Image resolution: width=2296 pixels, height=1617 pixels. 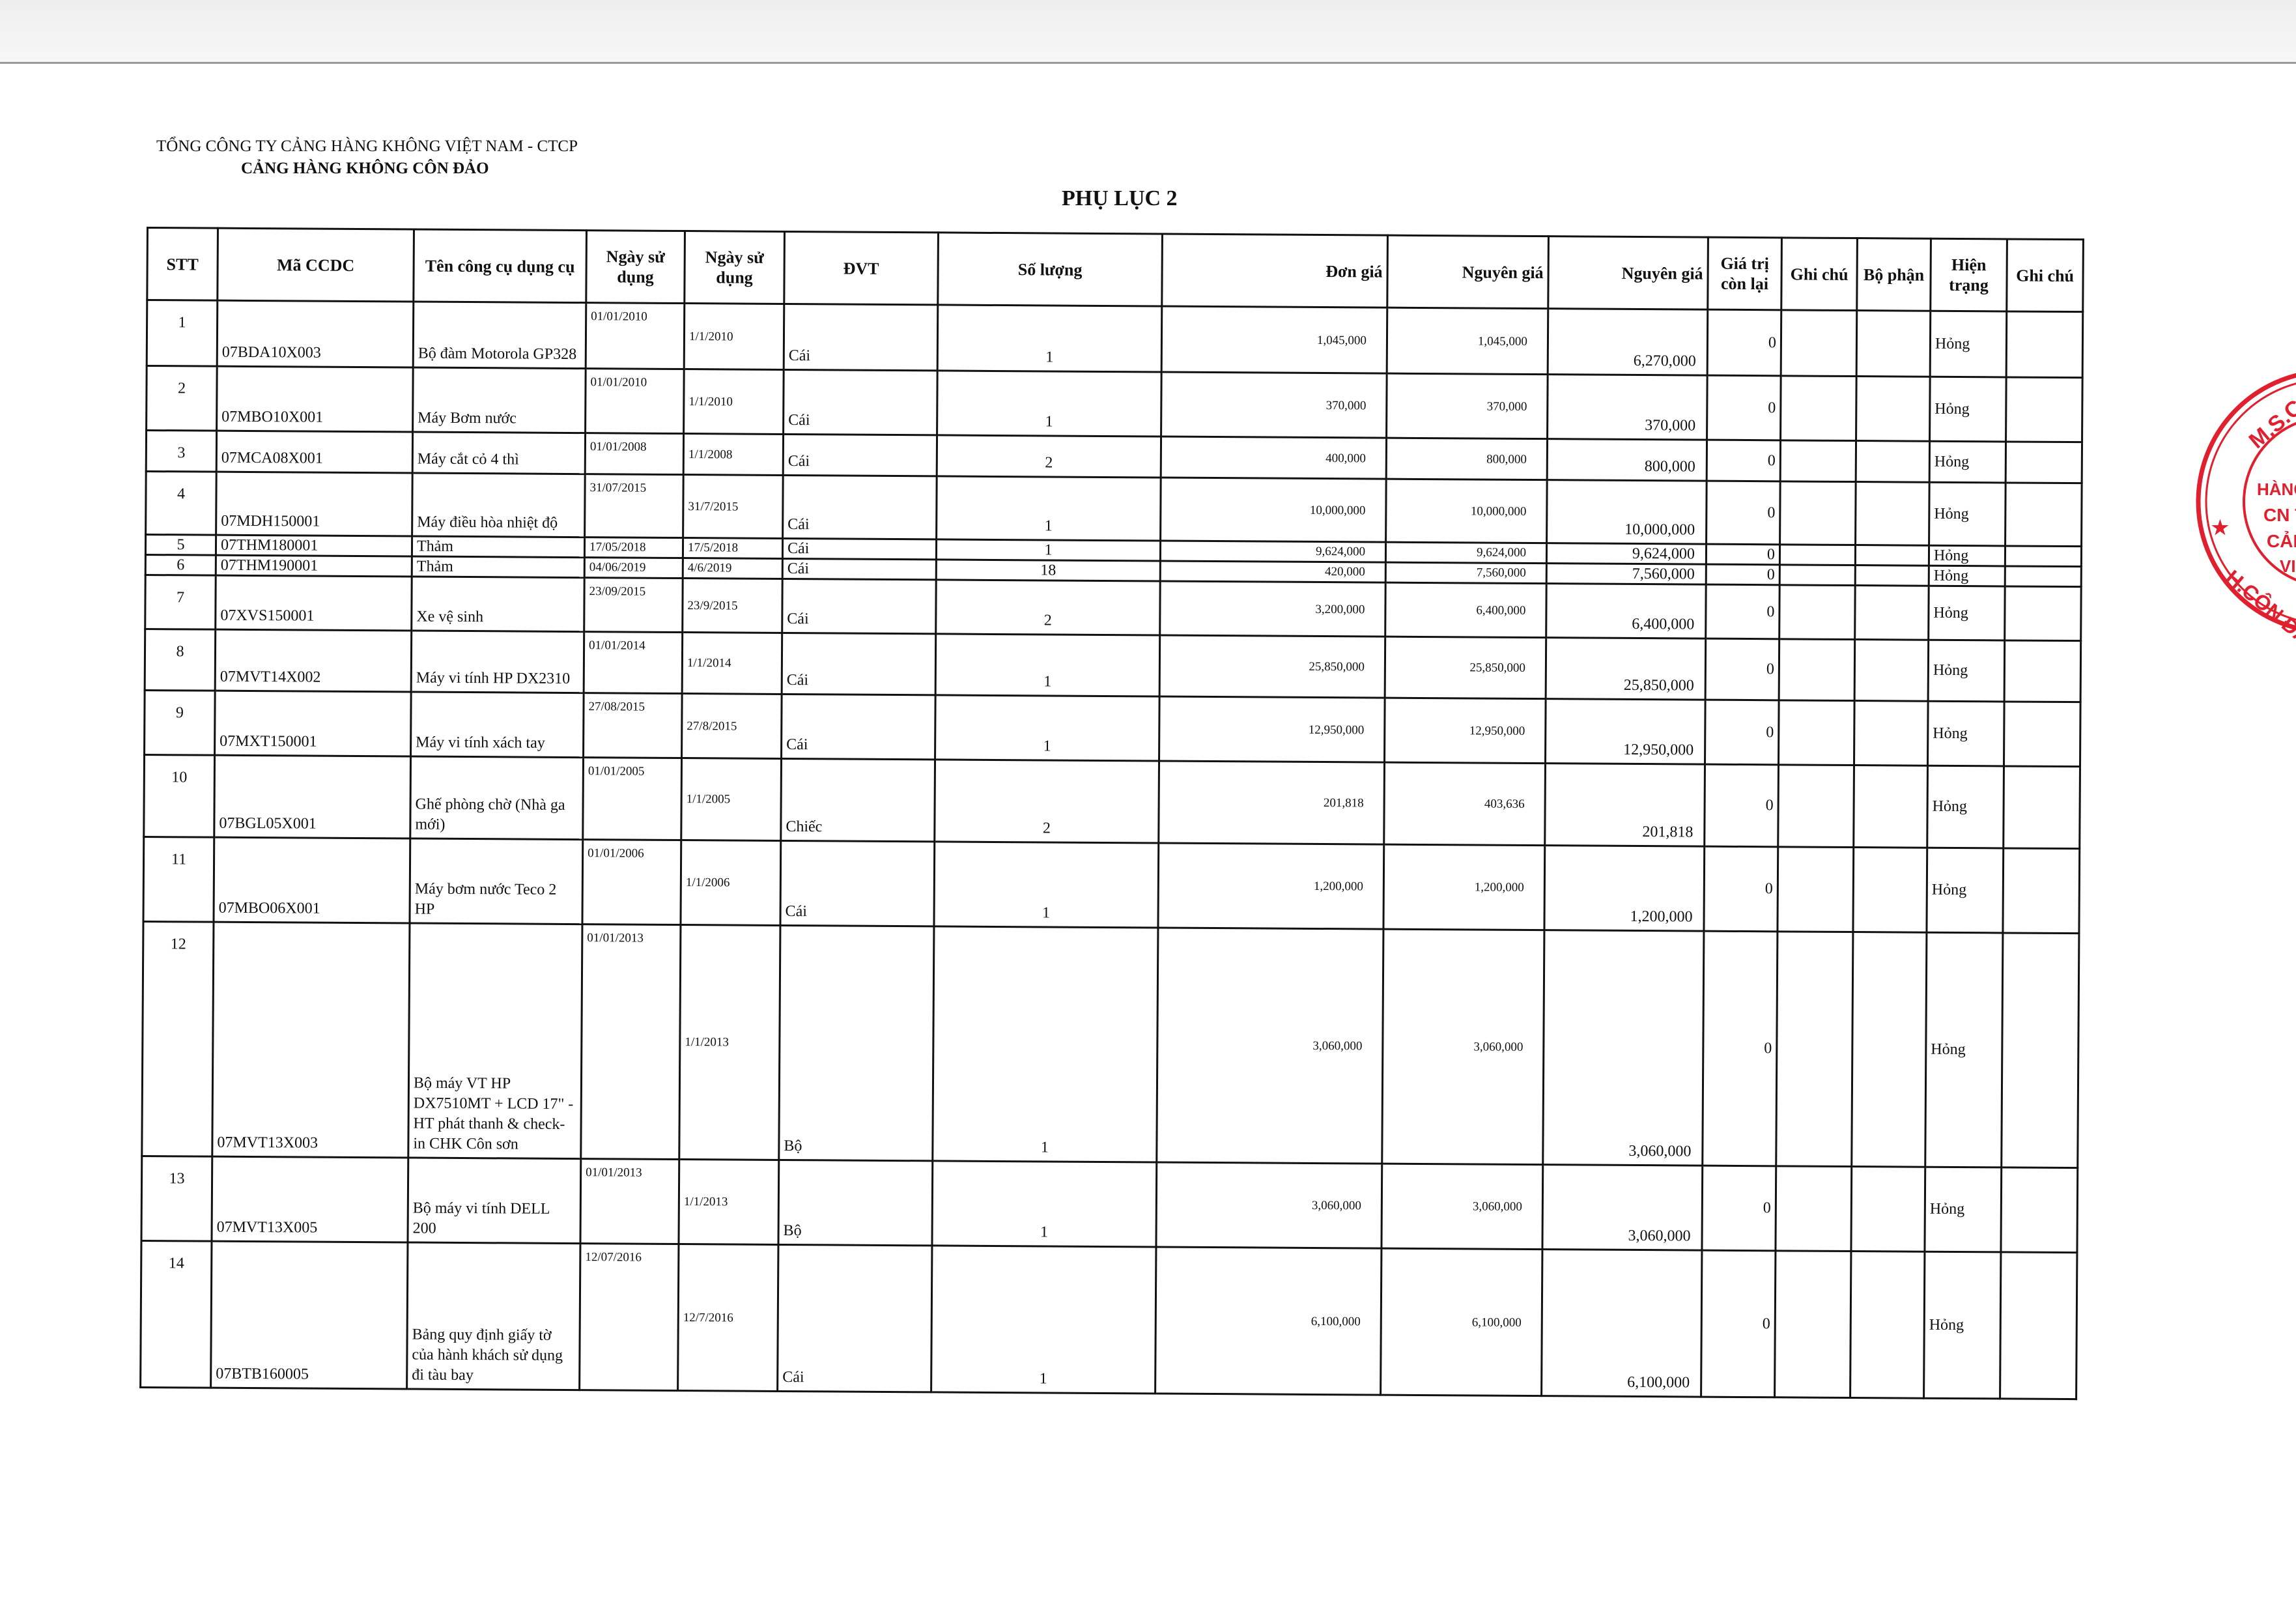 What do you see at coordinates (633, 605) in the screenshot?
I see `cell-date1: 23/09/2015` at bounding box center [633, 605].